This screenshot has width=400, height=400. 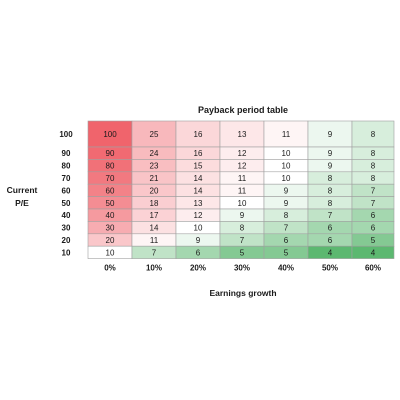 What do you see at coordinates (110, 228) in the screenshot?
I see `heatmap-cell-value: 30` at bounding box center [110, 228].